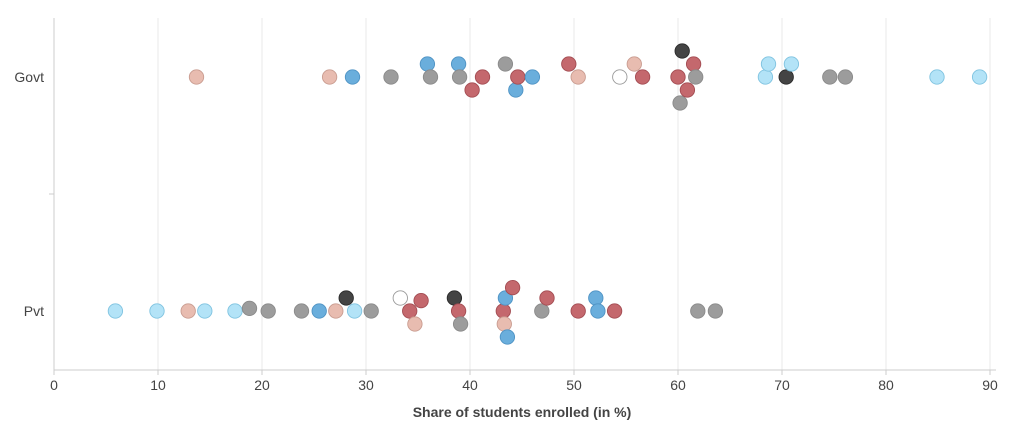 The image size is (1020, 442). Describe the element at coordinates (158, 385) in the screenshot. I see `x-tick-label-10: 10` at that location.